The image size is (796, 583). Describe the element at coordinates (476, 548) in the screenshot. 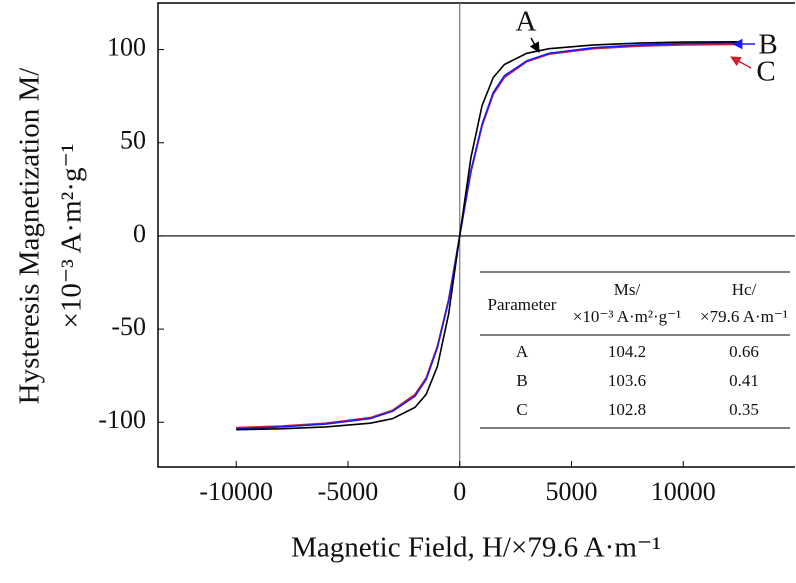

I see `x-axis-title: Magnetic Field, H/×79.6 A·m⁻¹` at that location.